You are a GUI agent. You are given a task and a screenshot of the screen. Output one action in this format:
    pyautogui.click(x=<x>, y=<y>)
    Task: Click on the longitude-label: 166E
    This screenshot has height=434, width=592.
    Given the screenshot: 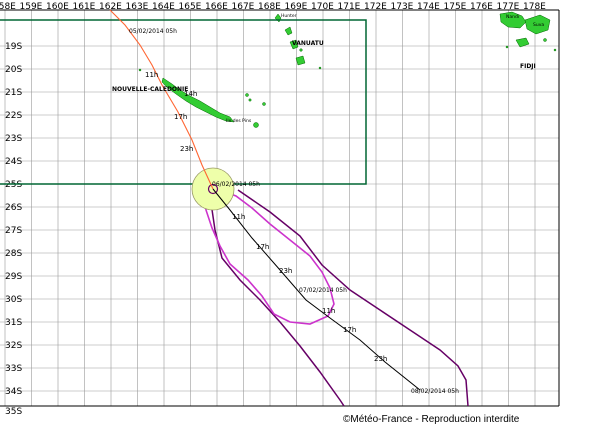 What is the action you would take?
    pyautogui.click(x=216, y=7)
    